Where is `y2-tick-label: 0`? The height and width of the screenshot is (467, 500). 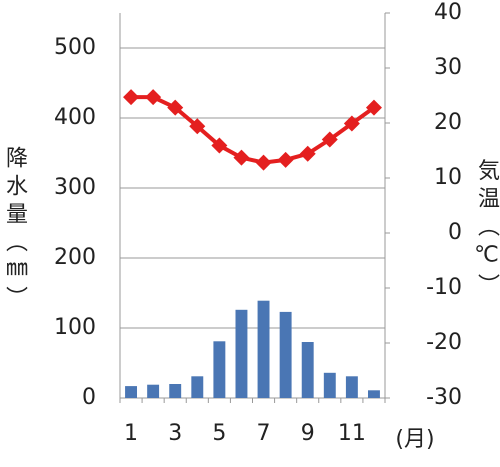 y2-tick-label: 0 is located at coordinates (455, 232).